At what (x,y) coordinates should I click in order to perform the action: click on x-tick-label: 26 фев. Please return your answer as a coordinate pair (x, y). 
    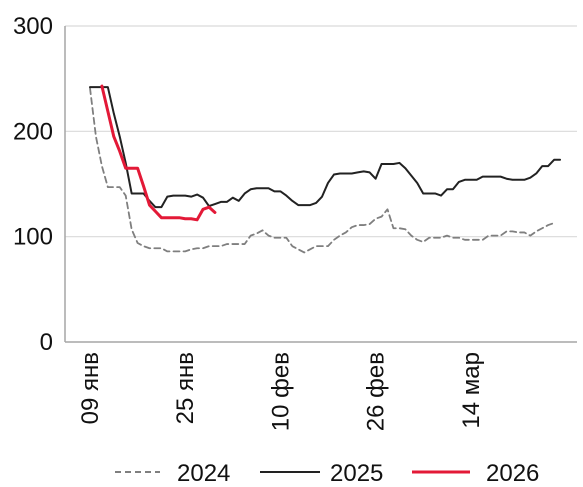
    Looking at the image, I should click on (376, 391).